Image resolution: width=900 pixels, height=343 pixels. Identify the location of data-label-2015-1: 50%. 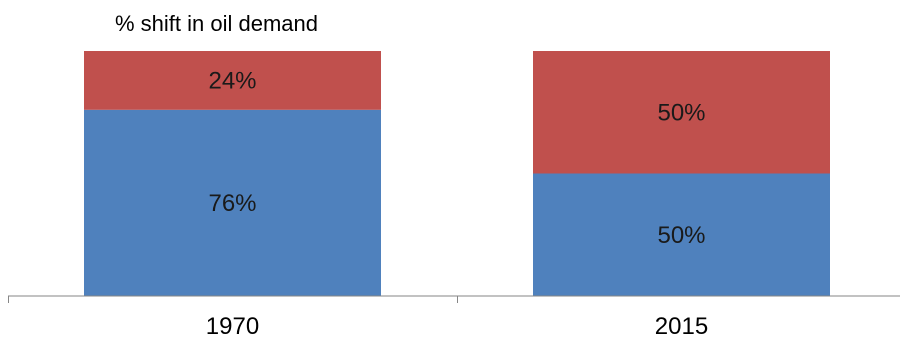
(681, 235).